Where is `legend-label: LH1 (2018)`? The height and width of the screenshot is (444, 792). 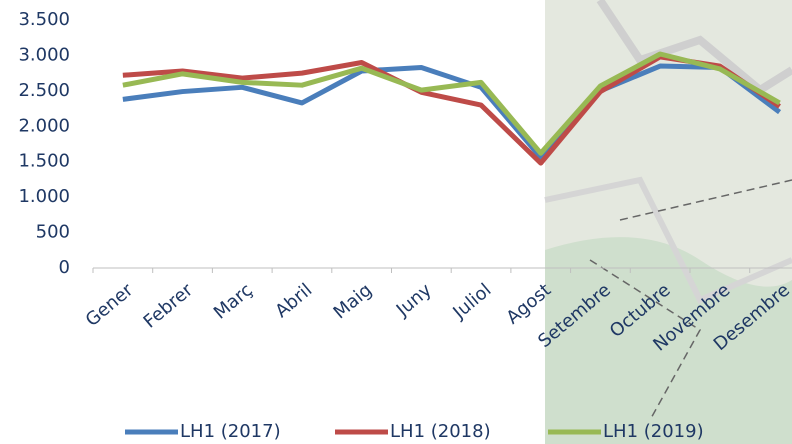
legend-label: LH1 (2018) is located at coordinates (440, 431).